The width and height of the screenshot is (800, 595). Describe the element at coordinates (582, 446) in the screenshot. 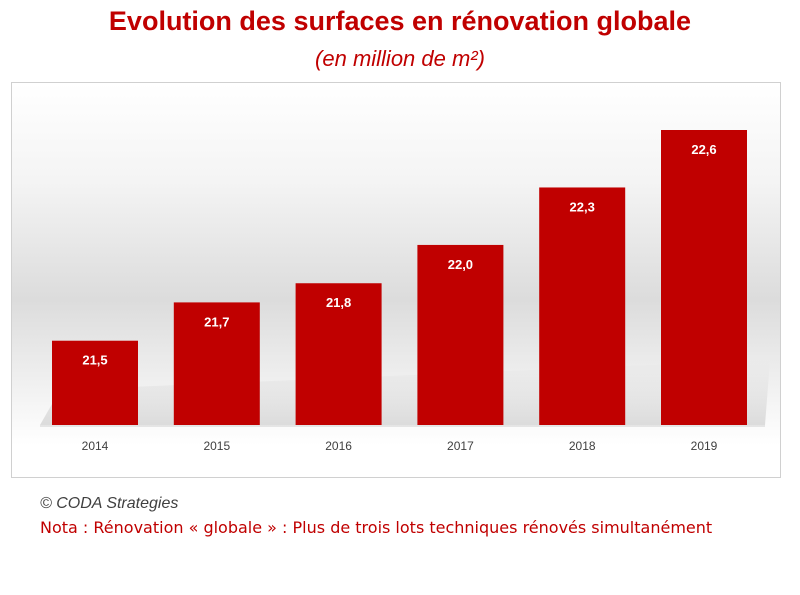

I see `x-tick-2018: 2018` at that location.